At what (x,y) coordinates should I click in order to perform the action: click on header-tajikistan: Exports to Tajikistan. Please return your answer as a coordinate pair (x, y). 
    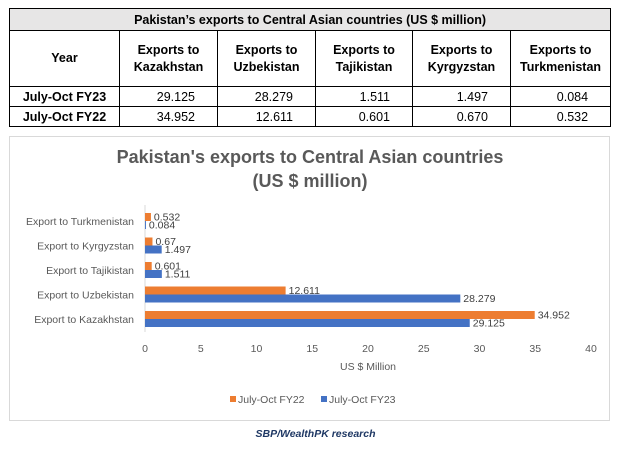
    Looking at the image, I should click on (364, 58).